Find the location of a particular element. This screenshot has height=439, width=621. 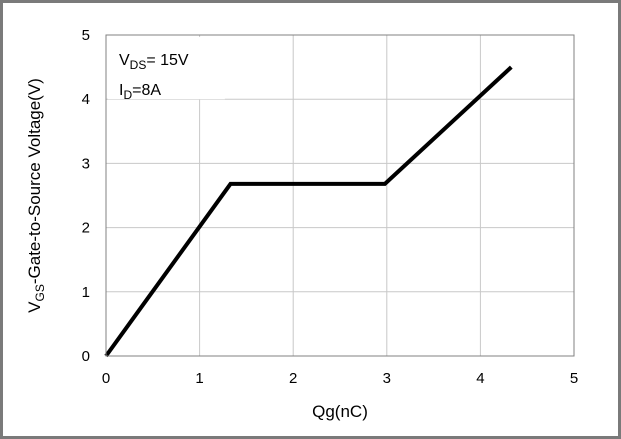

x-tick-label: 0 is located at coordinates (106, 378).